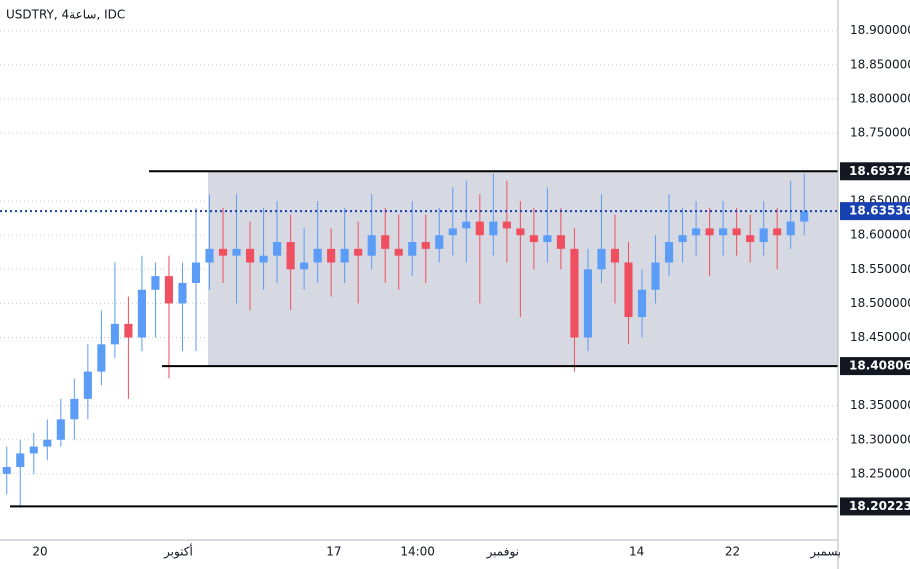 This screenshot has width=910, height=569. I want to click on y-tick-label: 18.300000, so click(880, 439).